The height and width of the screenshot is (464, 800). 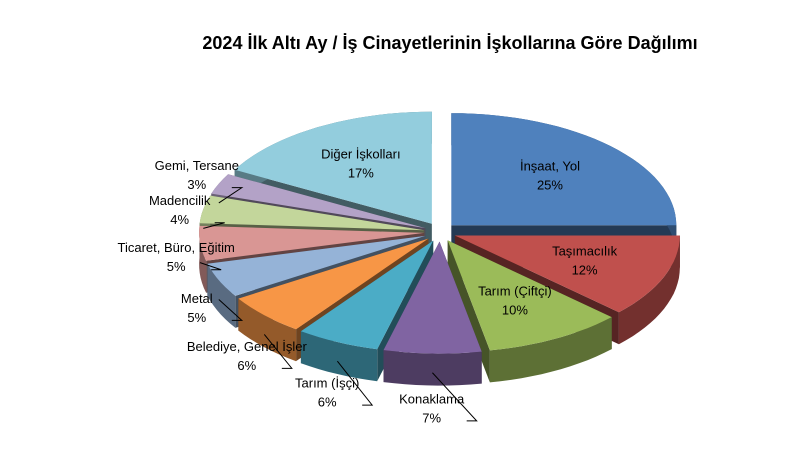 What do you see at coordinates (361, 172) in the screenshot?
I see `value-label: 17%` at bounding box center [361, 172].